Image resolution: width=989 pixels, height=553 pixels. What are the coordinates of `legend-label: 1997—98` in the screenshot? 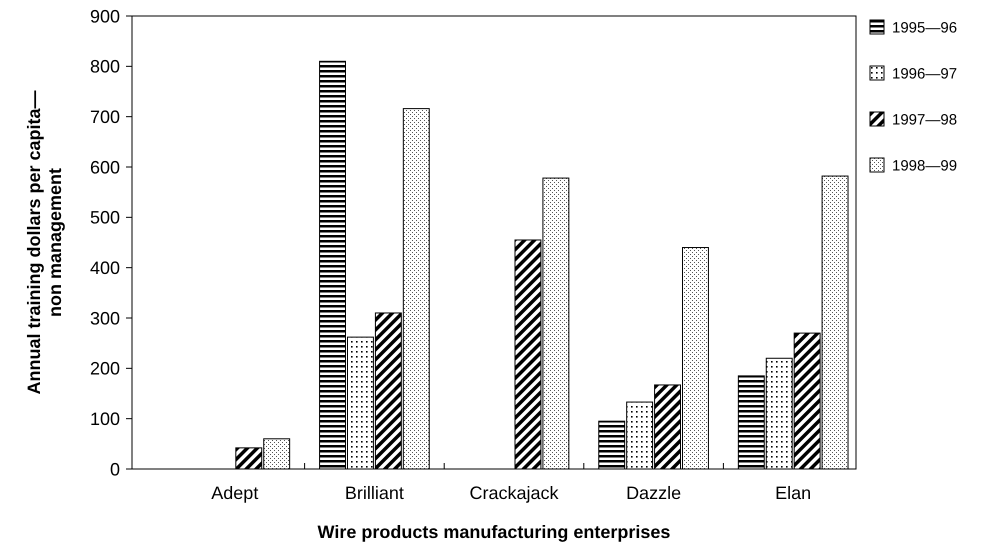 It's located at (925, 119).